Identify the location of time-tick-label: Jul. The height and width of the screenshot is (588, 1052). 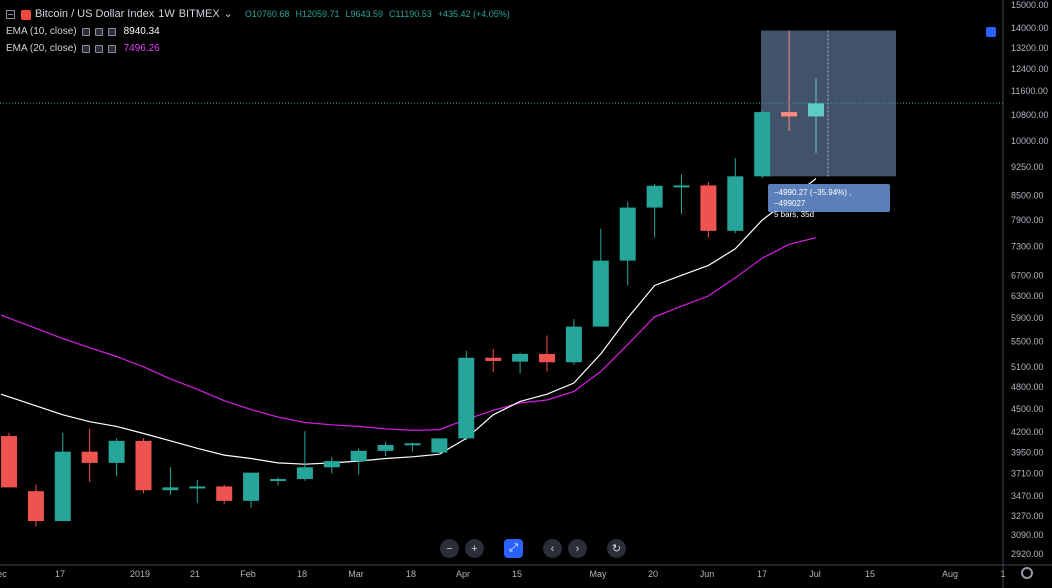
(815, 574).